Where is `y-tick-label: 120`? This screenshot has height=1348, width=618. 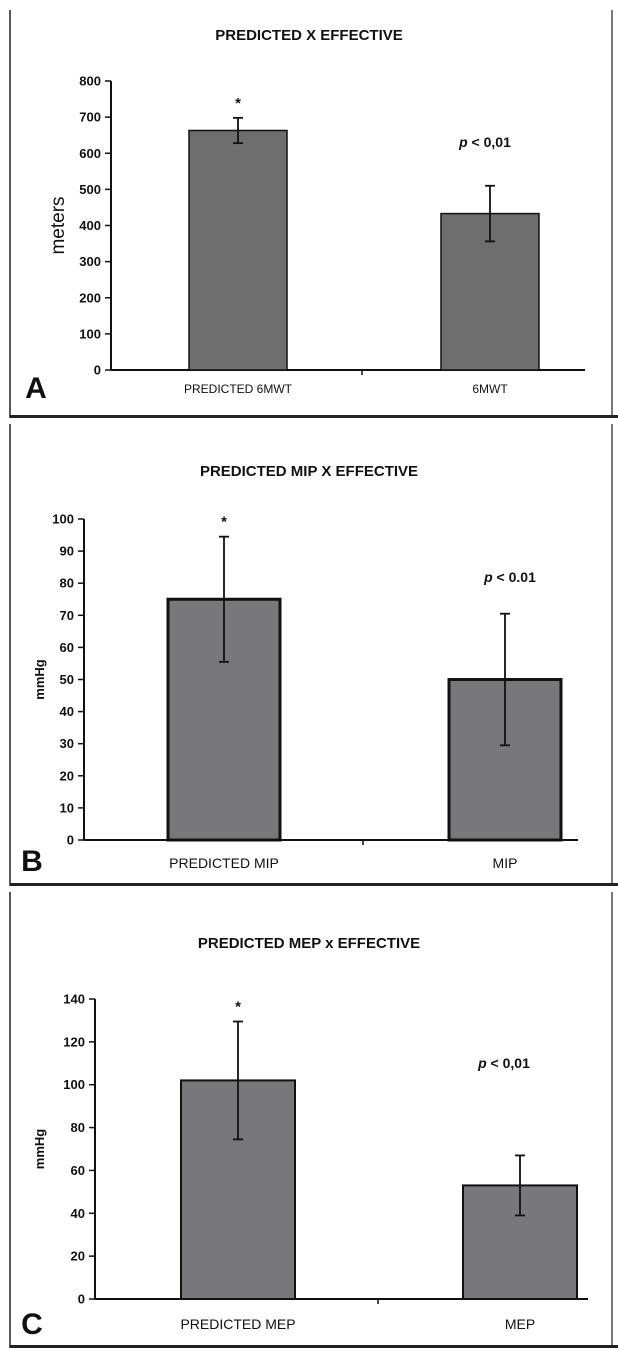 y-tick-label: 120 is located at coordinates (74, 1041).